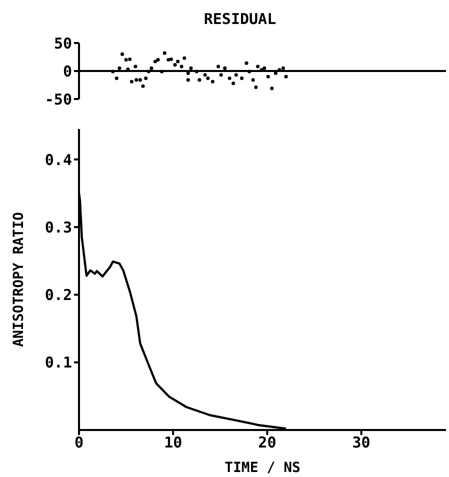 This screenshot has height=477, width=449. Describe the element at coordinates (58, 363) in the screenshot. I see `y-tick-label: 0.1` at that location.